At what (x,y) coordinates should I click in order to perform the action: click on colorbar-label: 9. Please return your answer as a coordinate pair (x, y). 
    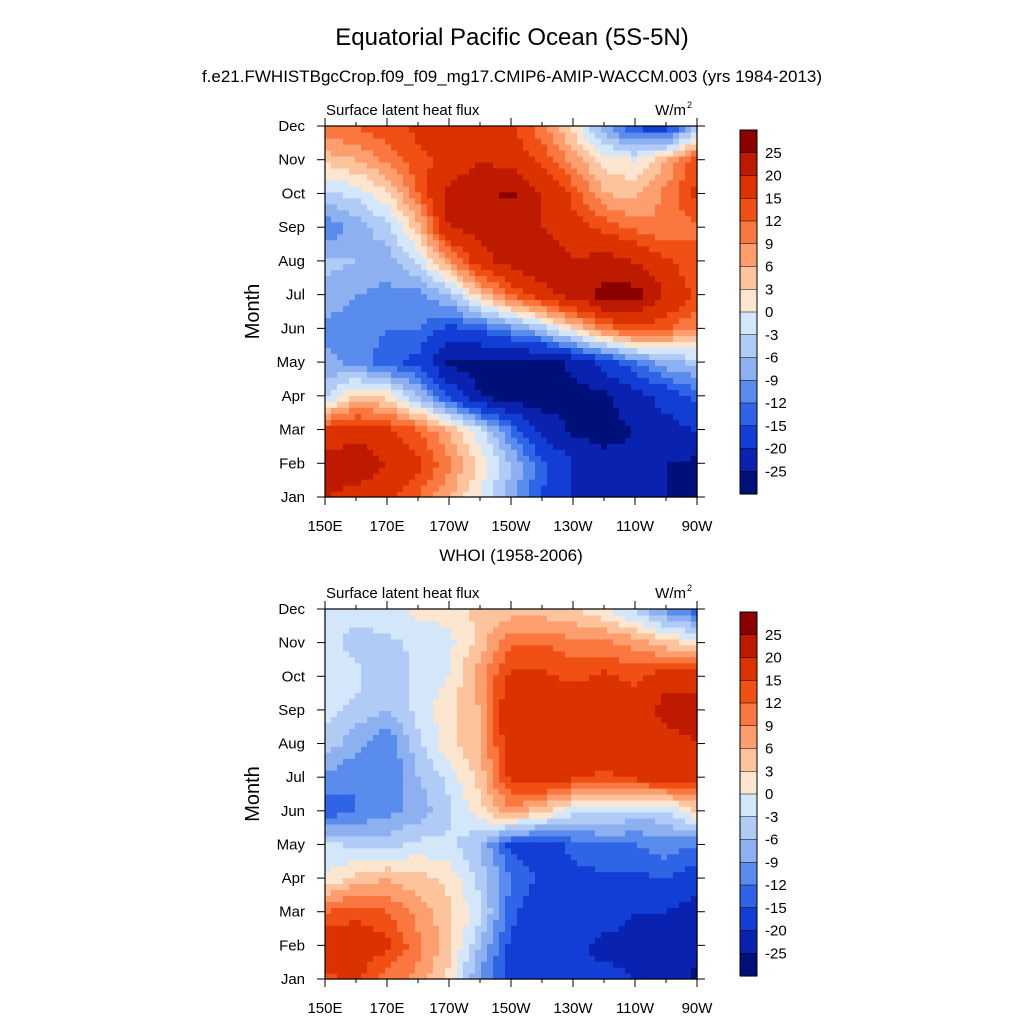
    Looking at the image, I should click on (769, 244).